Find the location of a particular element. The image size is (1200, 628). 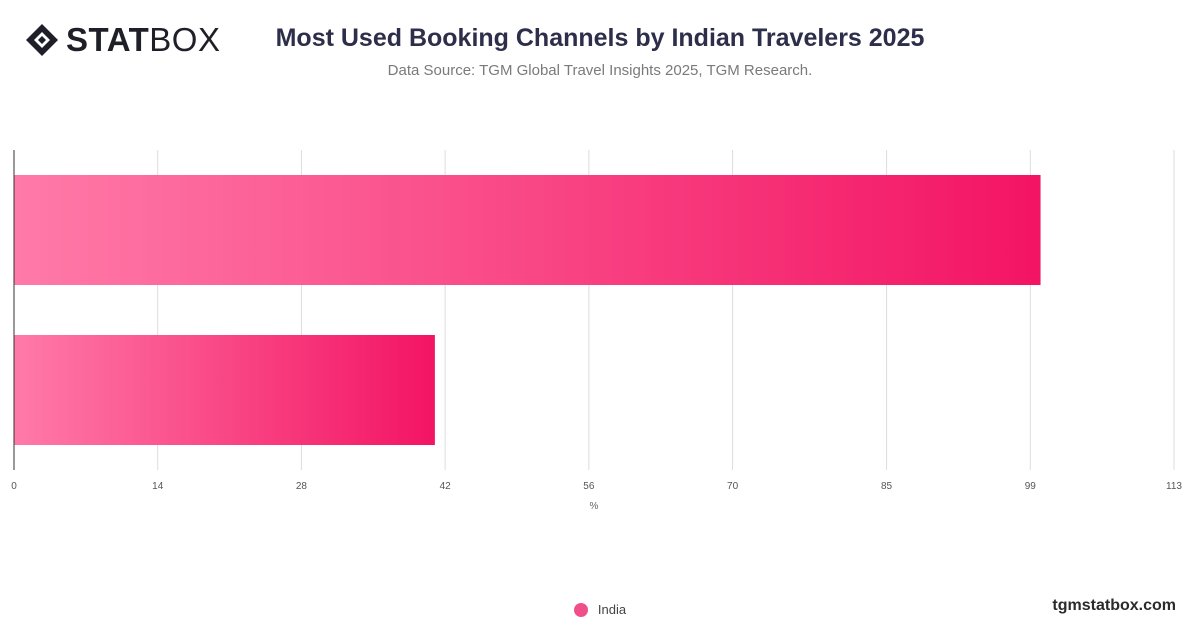

site-url: tgmstatbox.com is located at coordinates (1114, 605).